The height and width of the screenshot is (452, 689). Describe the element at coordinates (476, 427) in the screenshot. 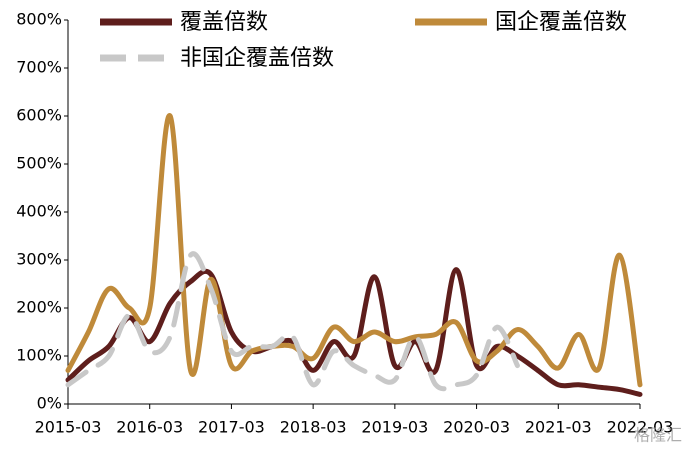

I see `x-tick-label: 2020-03` at that location.